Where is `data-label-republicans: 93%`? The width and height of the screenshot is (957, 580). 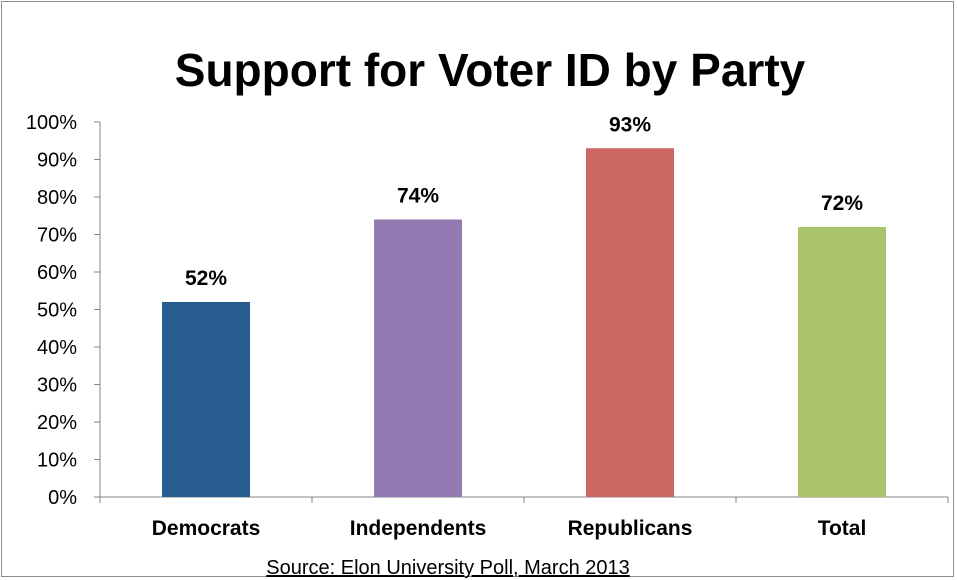 data-label-republicans: 93% is located at coordinates (630, 124).